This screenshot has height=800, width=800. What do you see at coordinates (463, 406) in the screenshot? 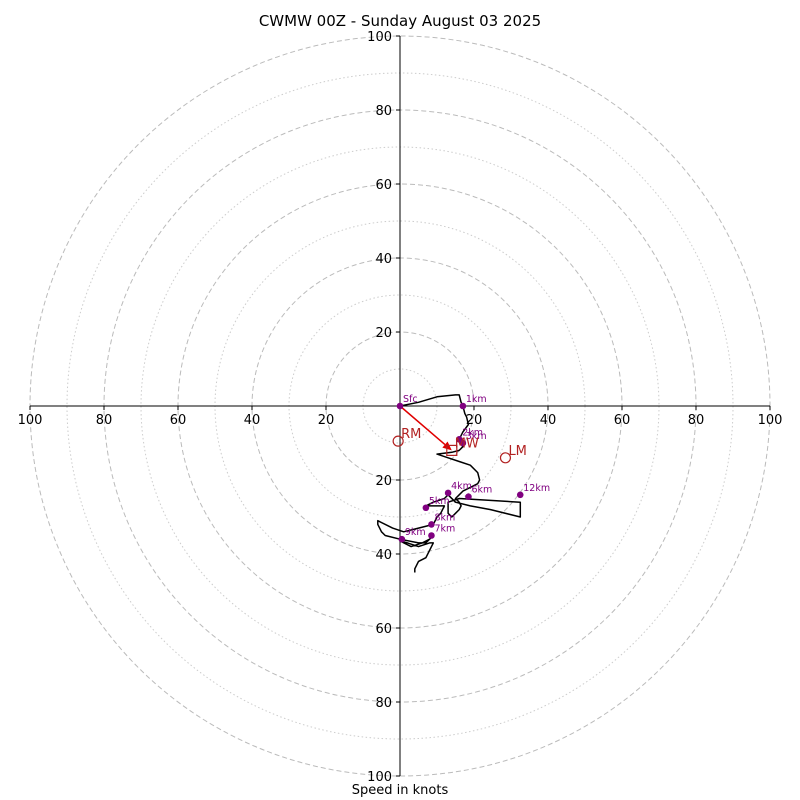
I see `height-marker-1km` at bounding box center [463, 406].